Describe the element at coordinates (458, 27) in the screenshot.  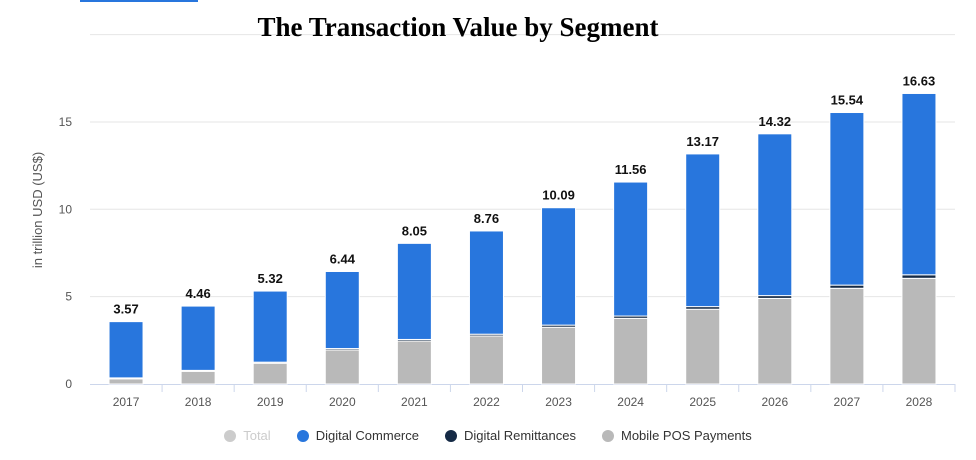
I see `chart-title: The Transaction Value by Segment` at that location.